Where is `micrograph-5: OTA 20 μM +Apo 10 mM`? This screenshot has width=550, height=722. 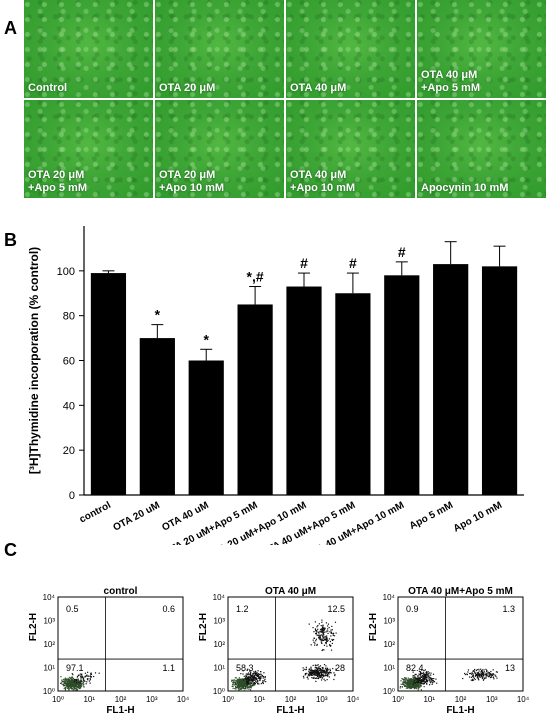
micrograph-5: OTA 20 μM +Apo 10 mM is located at coordinates (219, 149).